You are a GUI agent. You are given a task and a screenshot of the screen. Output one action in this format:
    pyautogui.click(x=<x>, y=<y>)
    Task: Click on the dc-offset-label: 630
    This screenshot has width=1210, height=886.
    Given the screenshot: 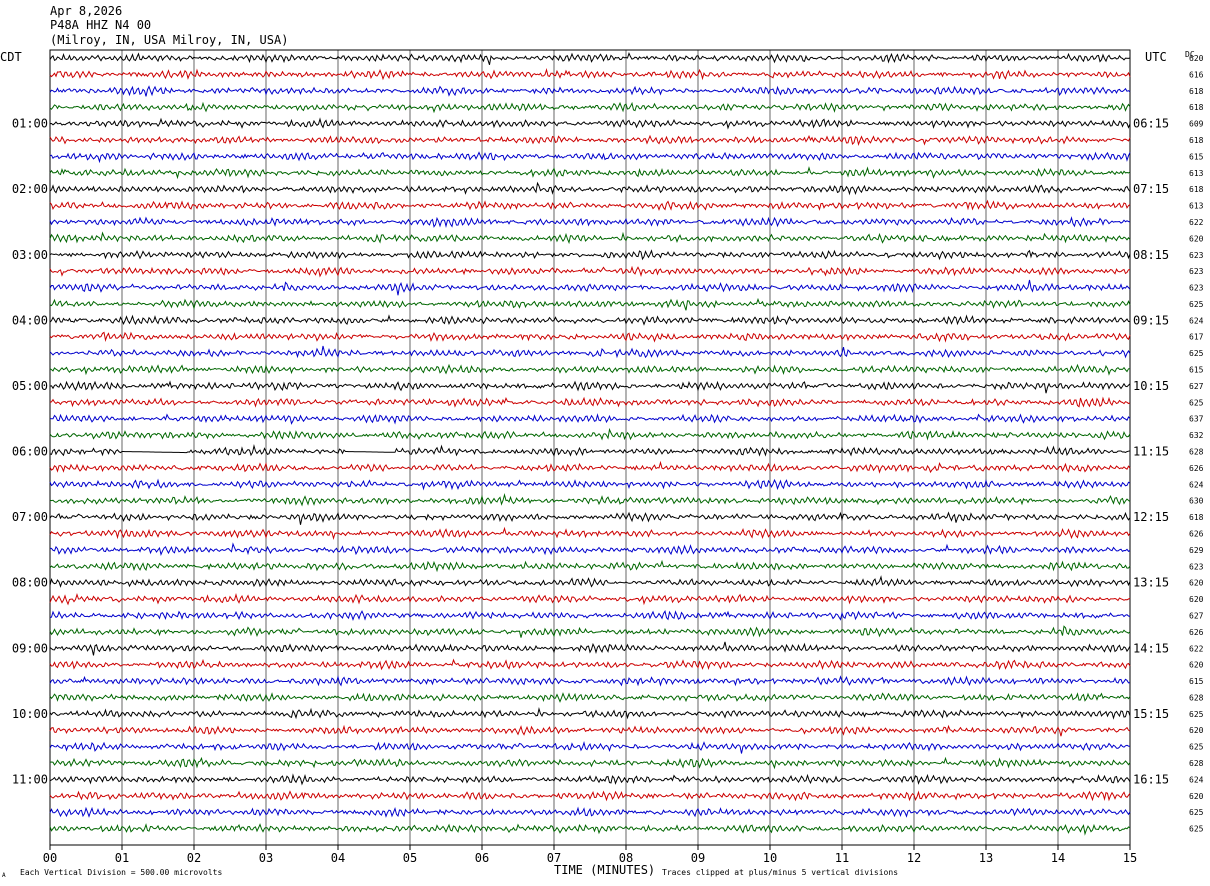 What is the action you would take?
    pyautogui.click(x=1196, y=501)
    